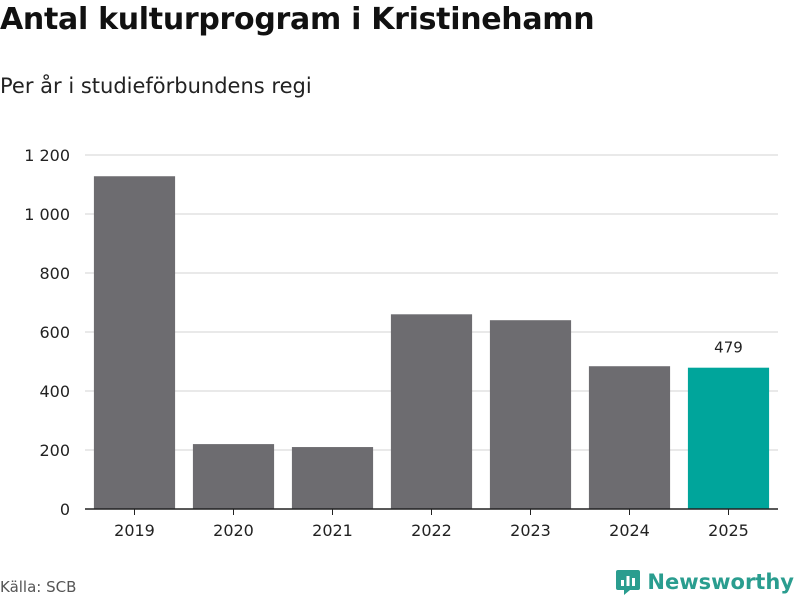 The width and height of the screenshot is (800, 600). I want to click on bar-2025, so click(728, 438).